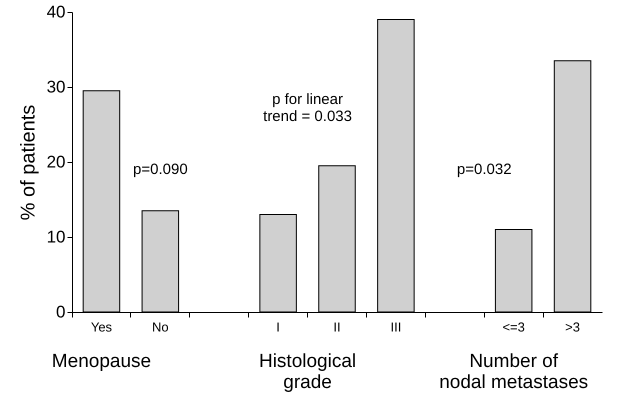 This screenshot has width=624, height=414. I want to click on x-tick-label: II, so click(337, 327).